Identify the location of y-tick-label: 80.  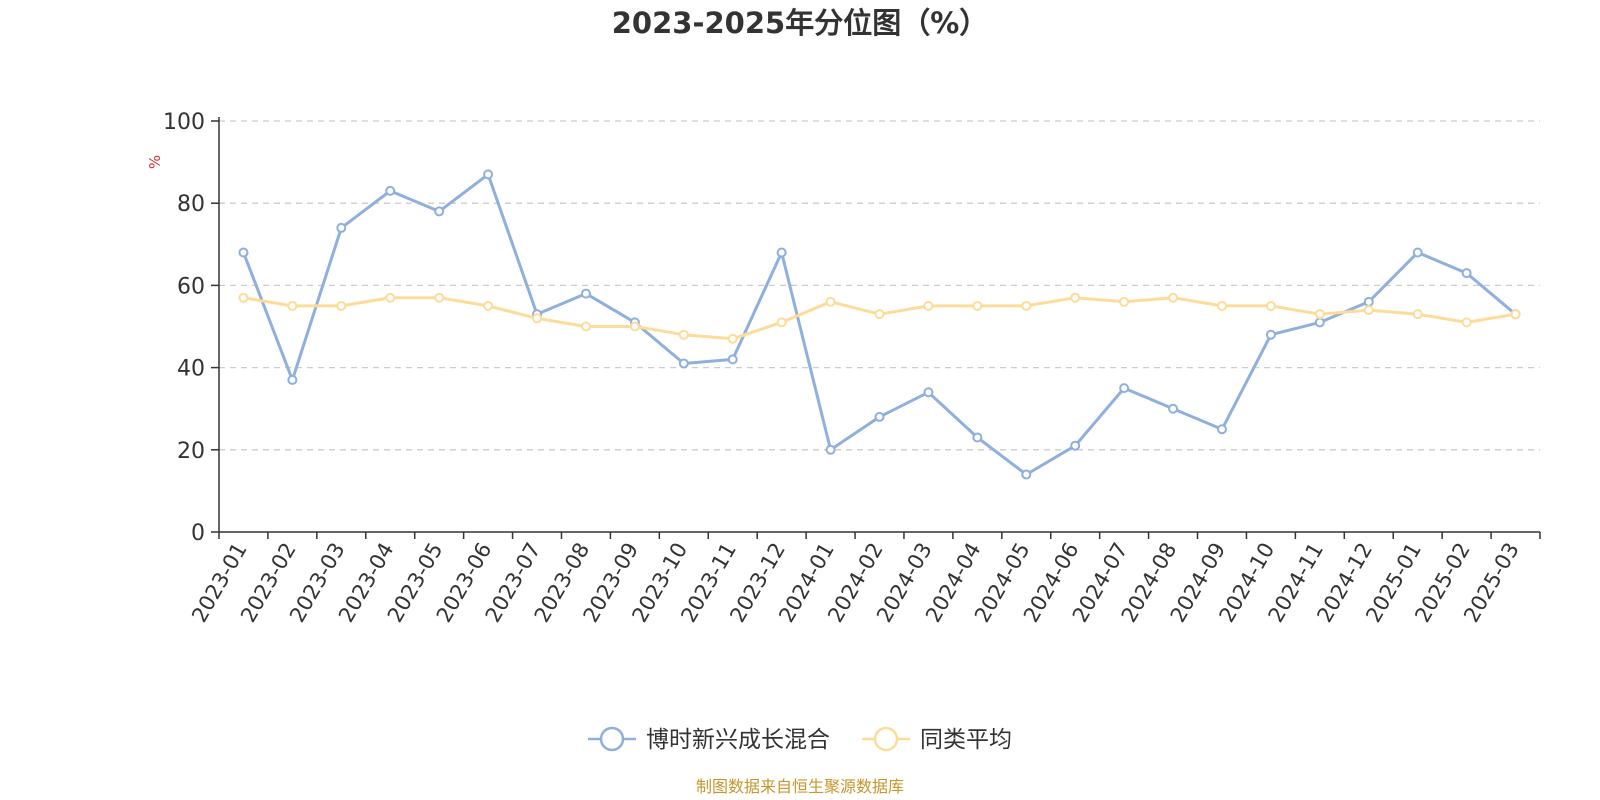
(191, 204).